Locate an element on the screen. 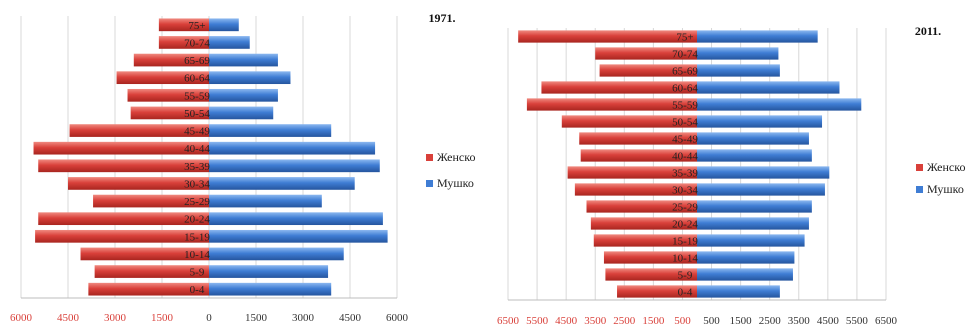 This screenshot has width=970, height=326. legend-swatch-male is located at coordinates (919, 189).